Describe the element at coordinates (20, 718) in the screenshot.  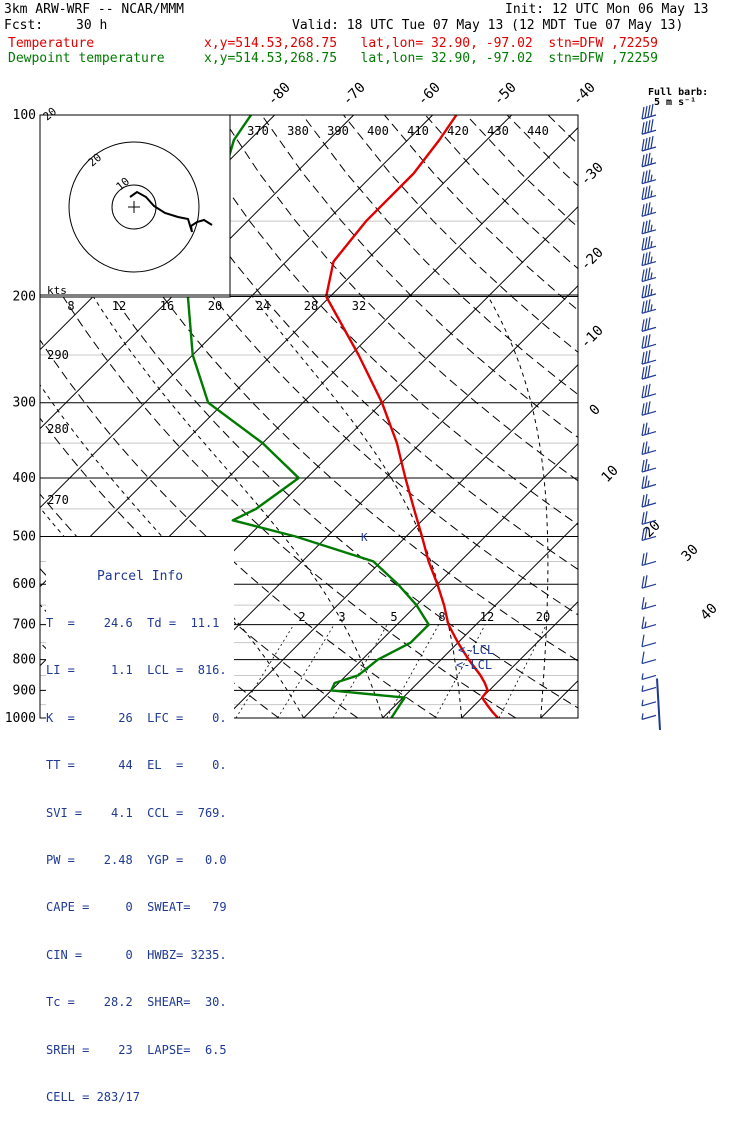
I see `pressure-label: 1000` at that location.